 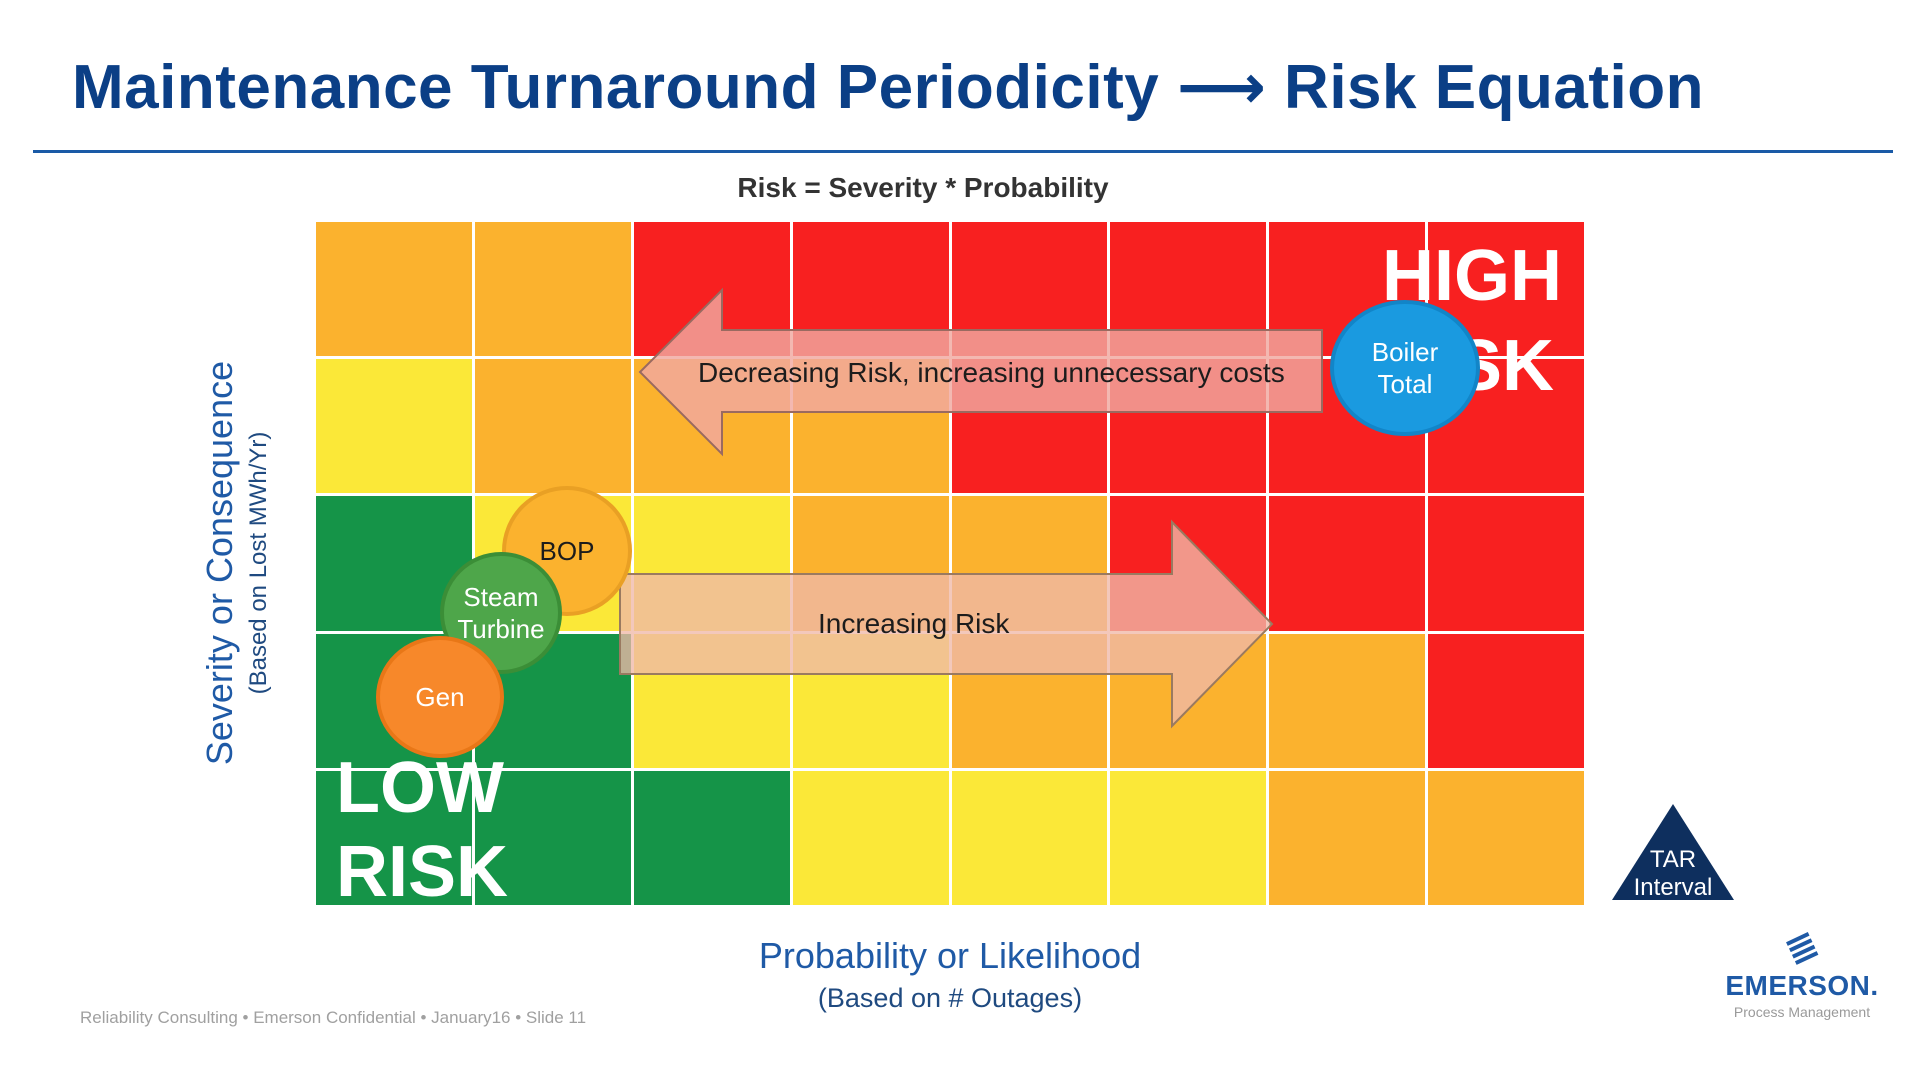 I want to click on y-axis-subtitle: (Based on Lost MWh/Yr), so click(x=258, y=563).